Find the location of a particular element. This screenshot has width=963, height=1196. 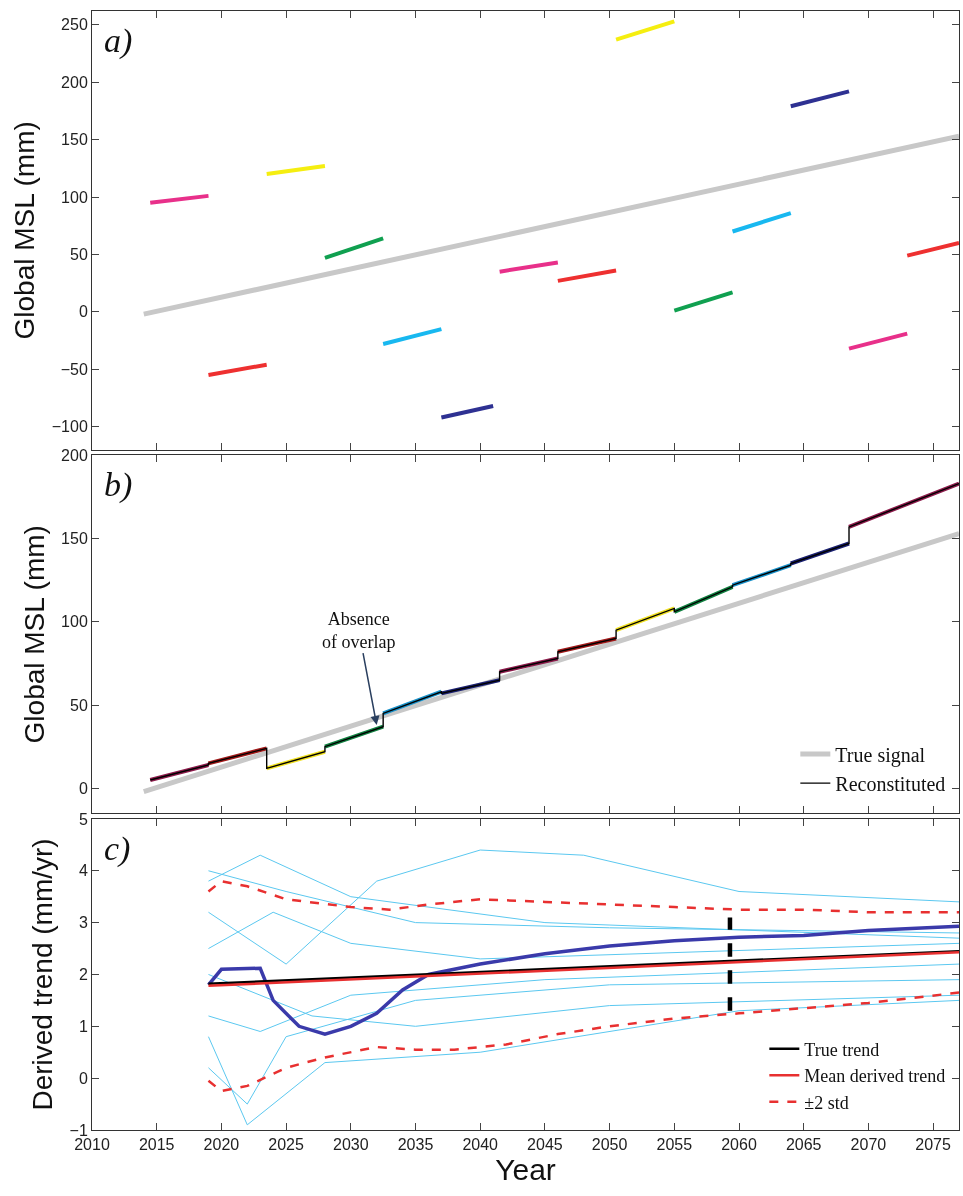

x-tick-label: 2040 is located at coordinates (480, 1145).